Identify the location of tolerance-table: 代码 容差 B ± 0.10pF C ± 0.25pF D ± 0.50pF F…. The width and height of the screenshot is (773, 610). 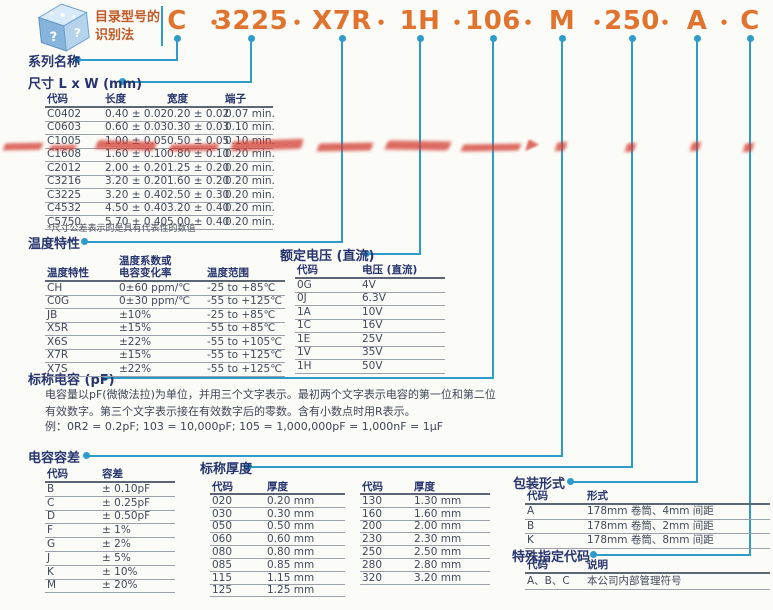
(110, 531).